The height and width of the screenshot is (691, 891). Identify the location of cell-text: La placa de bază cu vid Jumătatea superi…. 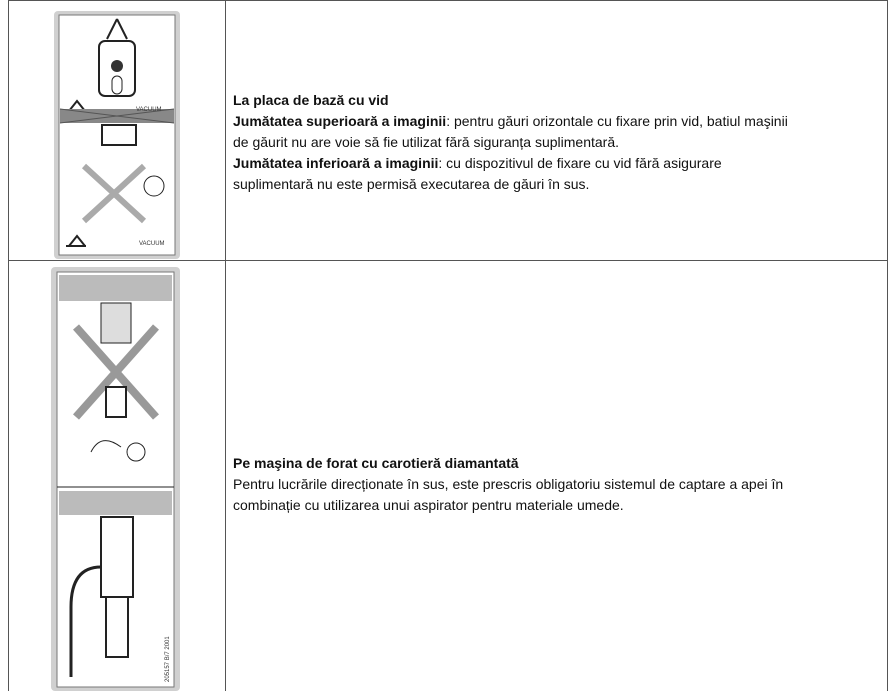
(513, 142).